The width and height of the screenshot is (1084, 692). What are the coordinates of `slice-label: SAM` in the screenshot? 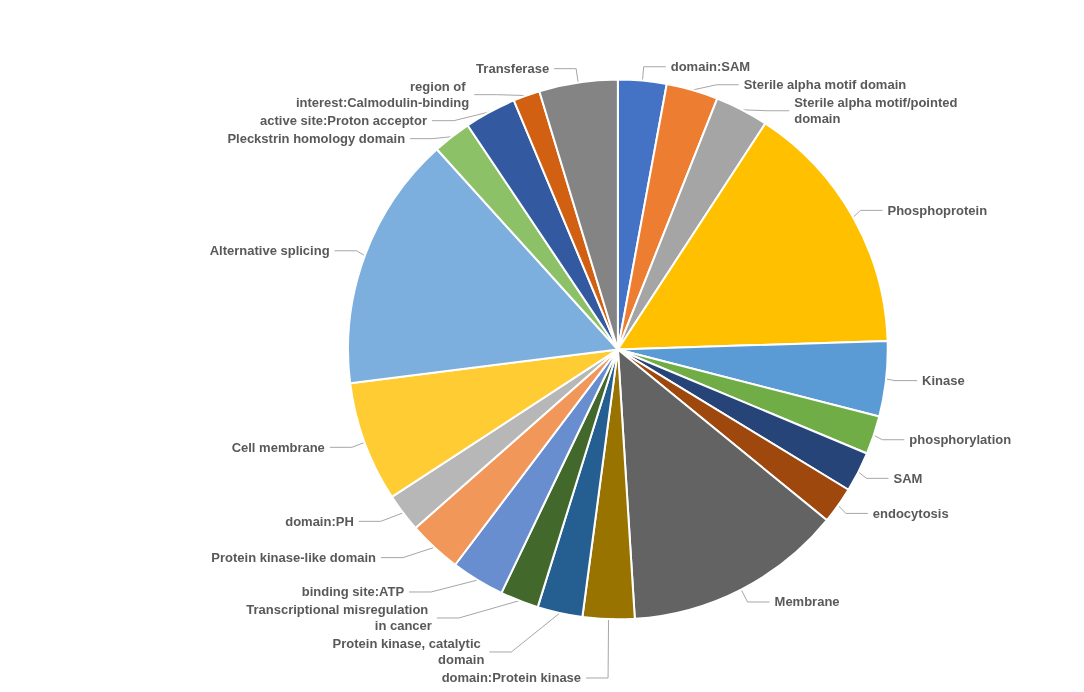 It's located at (908, 478).